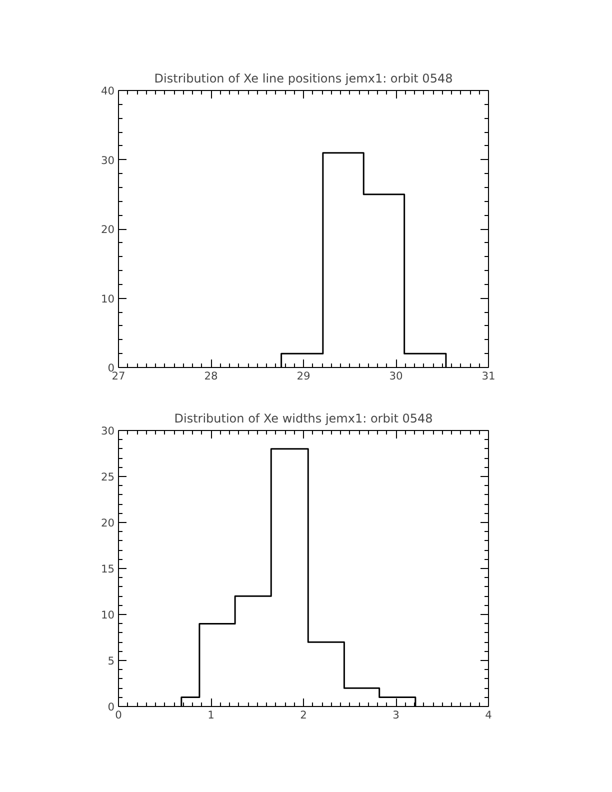 Image resolution: width=612 pixels, height=792 pixels. I want to click on y-tick-label: 40, so click(107, 91).